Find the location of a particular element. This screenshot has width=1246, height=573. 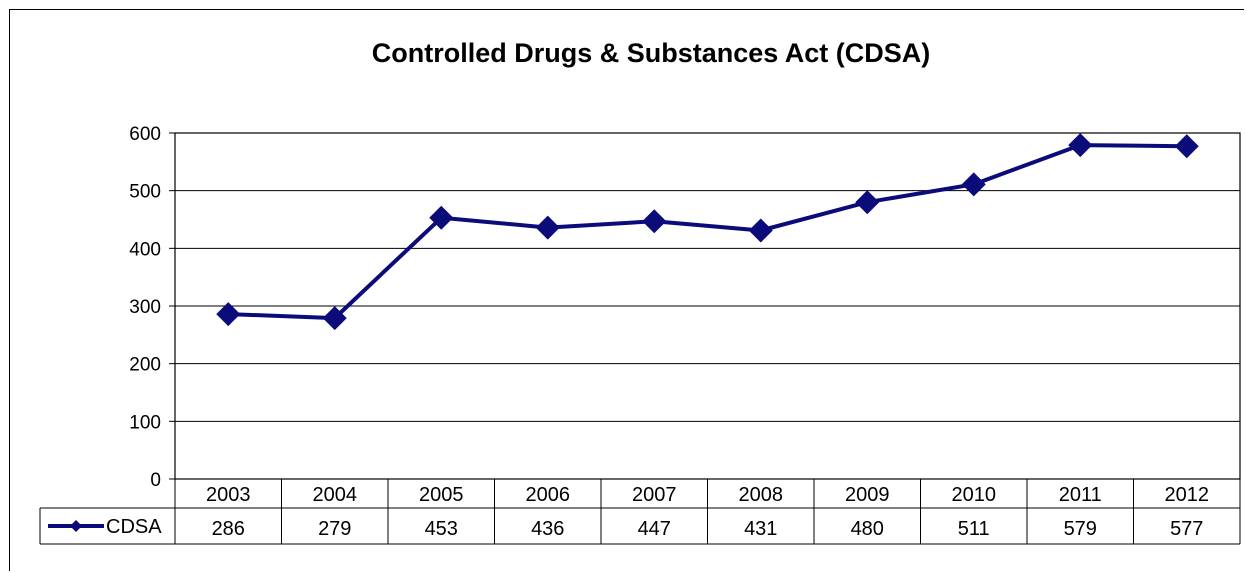

x-category-label: 2005 is located at coordinates (441, 495).